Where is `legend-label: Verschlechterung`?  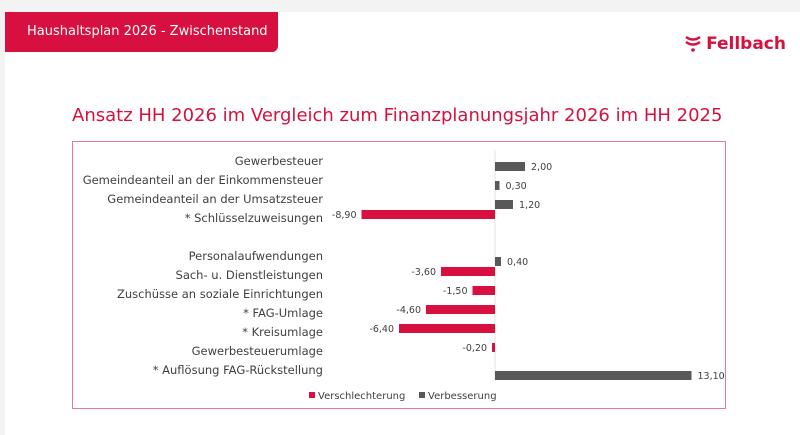 legend-label: Verschlechterung is located at coordinates (361, 396).